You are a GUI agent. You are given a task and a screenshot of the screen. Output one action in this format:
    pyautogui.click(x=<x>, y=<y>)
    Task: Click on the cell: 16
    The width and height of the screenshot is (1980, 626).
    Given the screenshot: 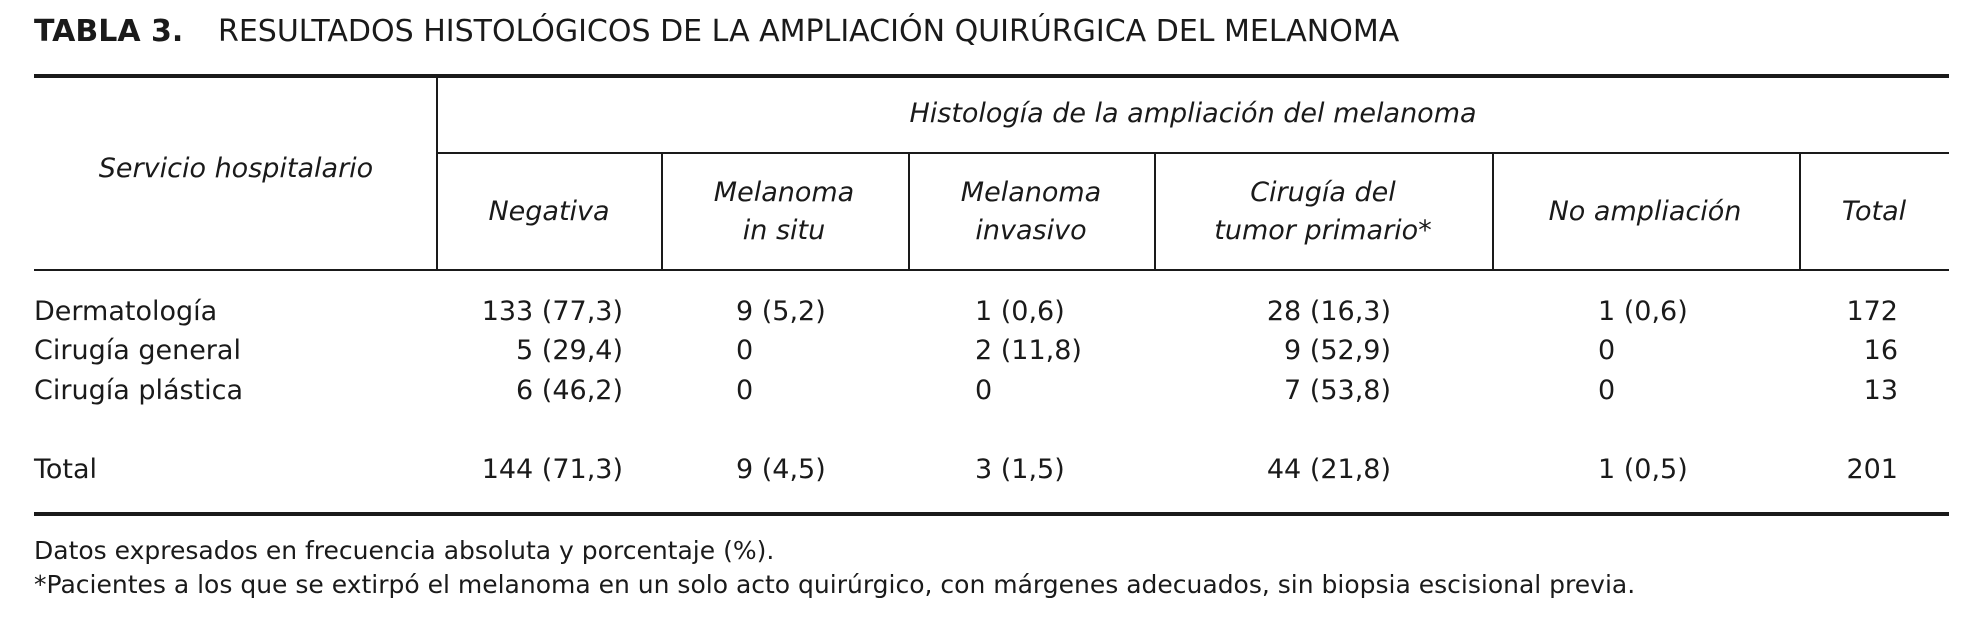 What is the action you would take?
    pyautogui.click(x=1880, y=350)
    